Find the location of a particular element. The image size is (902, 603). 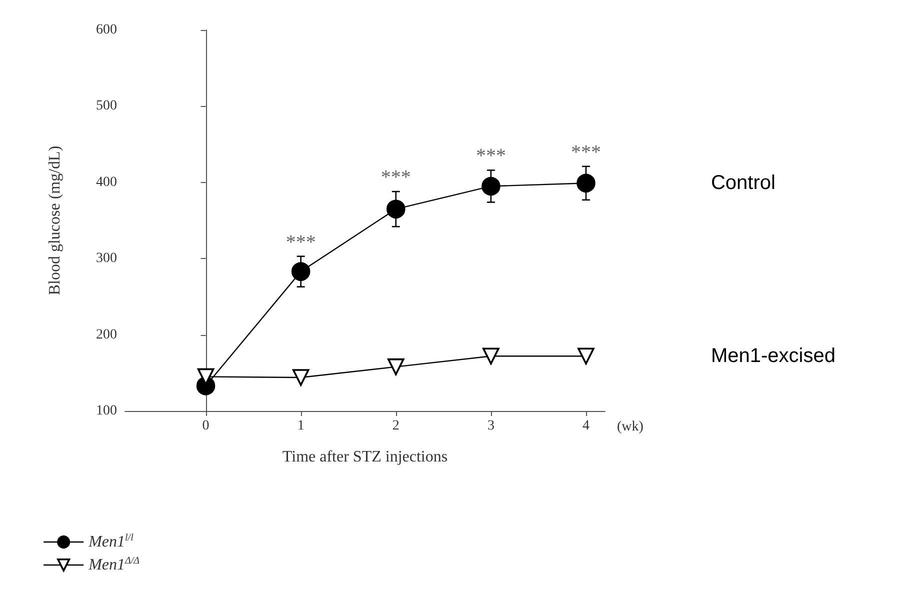

text: Men1-excised is located at coordinates (773, 356).